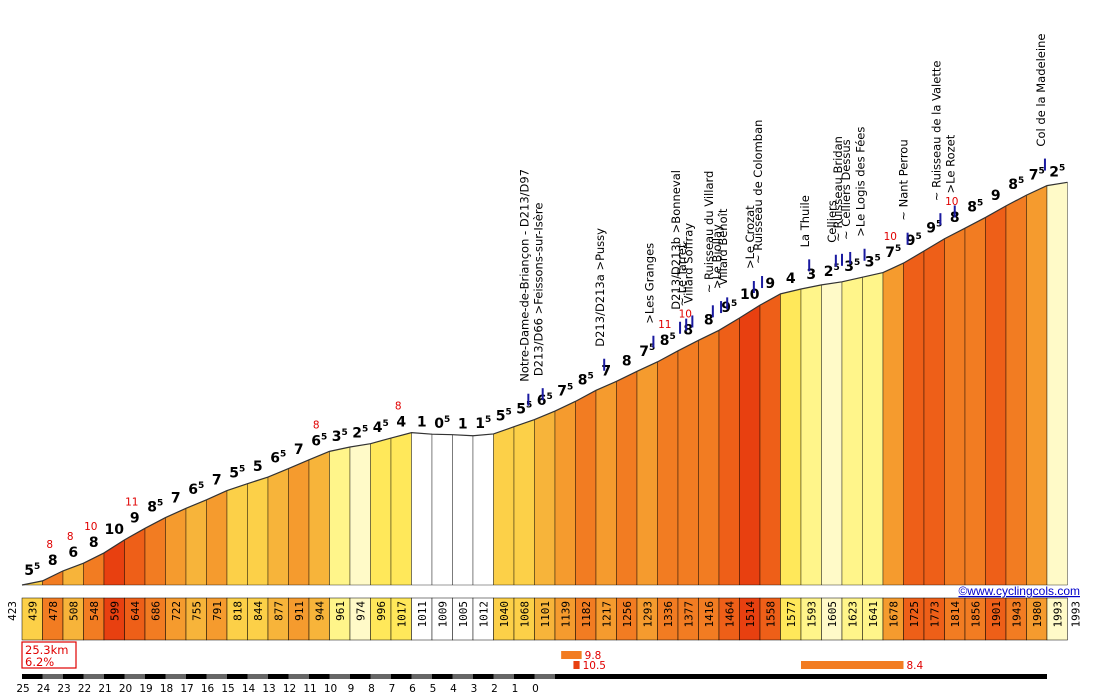 The width and height of the screenshot is (1100, 698). I want to click on altitude-label: 1943, so click(1016, 614).